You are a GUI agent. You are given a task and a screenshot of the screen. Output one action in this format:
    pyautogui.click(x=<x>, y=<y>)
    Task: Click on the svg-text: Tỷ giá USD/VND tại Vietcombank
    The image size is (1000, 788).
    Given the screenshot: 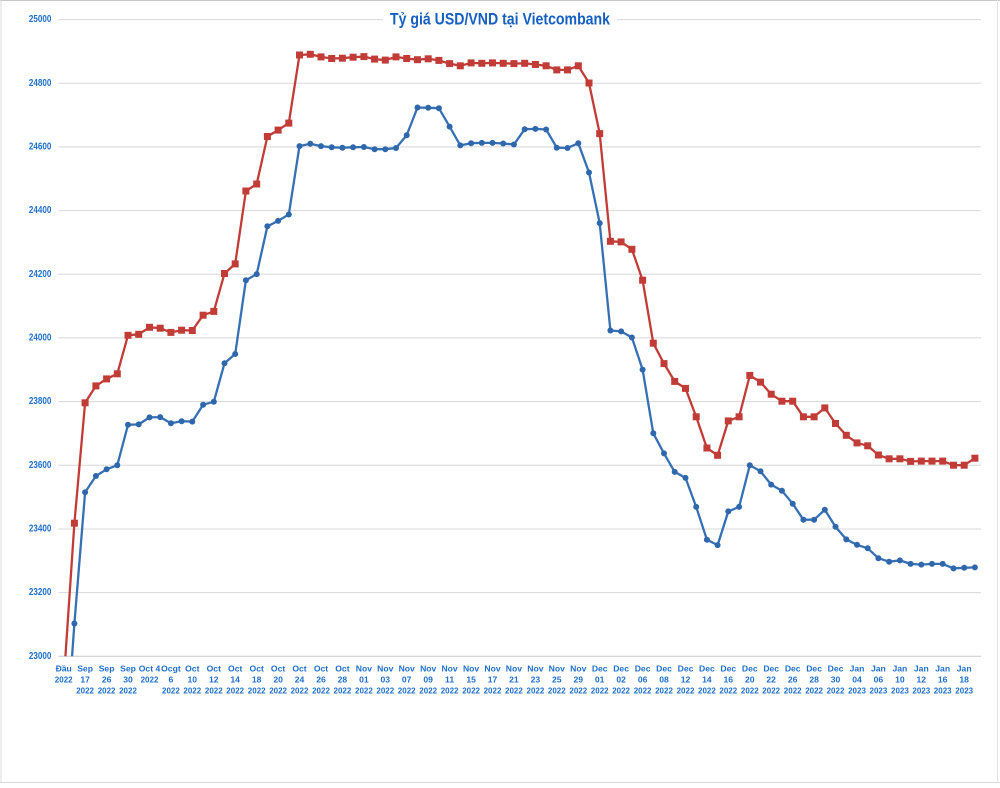 What is the action you would take?
    pyautogui.click(x=500, y=19)
    